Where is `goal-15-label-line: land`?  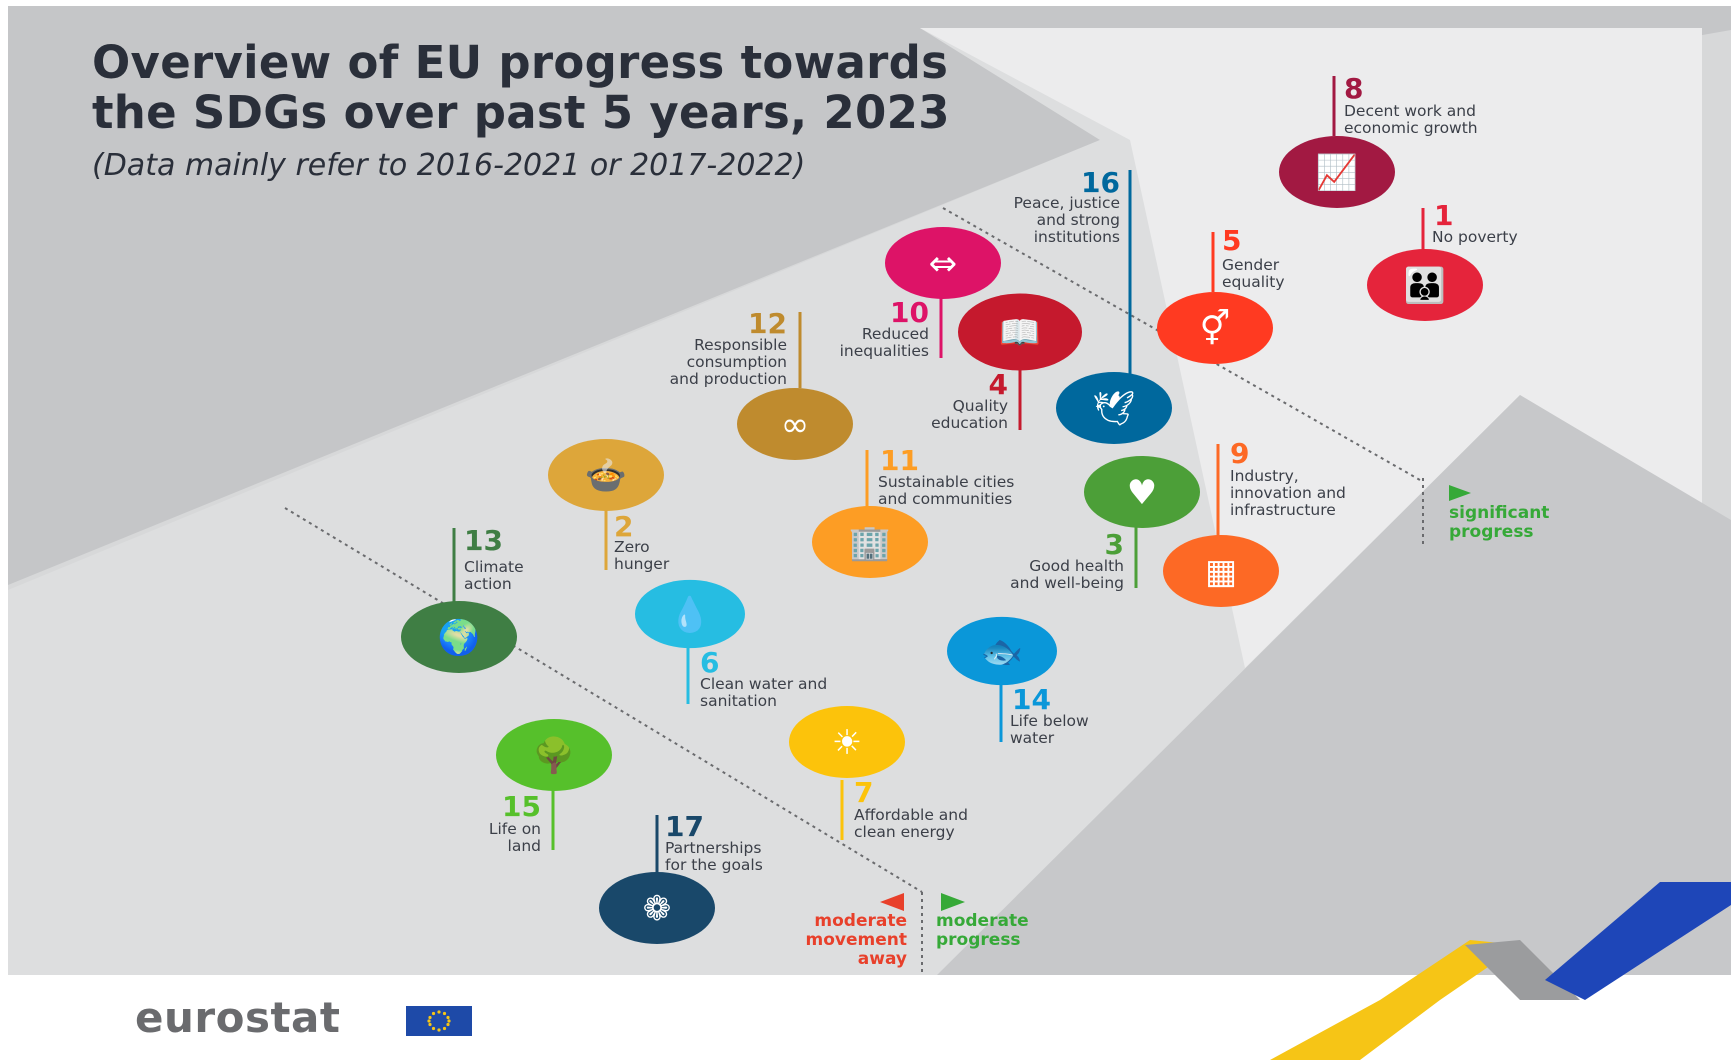 goal-15-label-line: land is located at coordinates (524, 846).